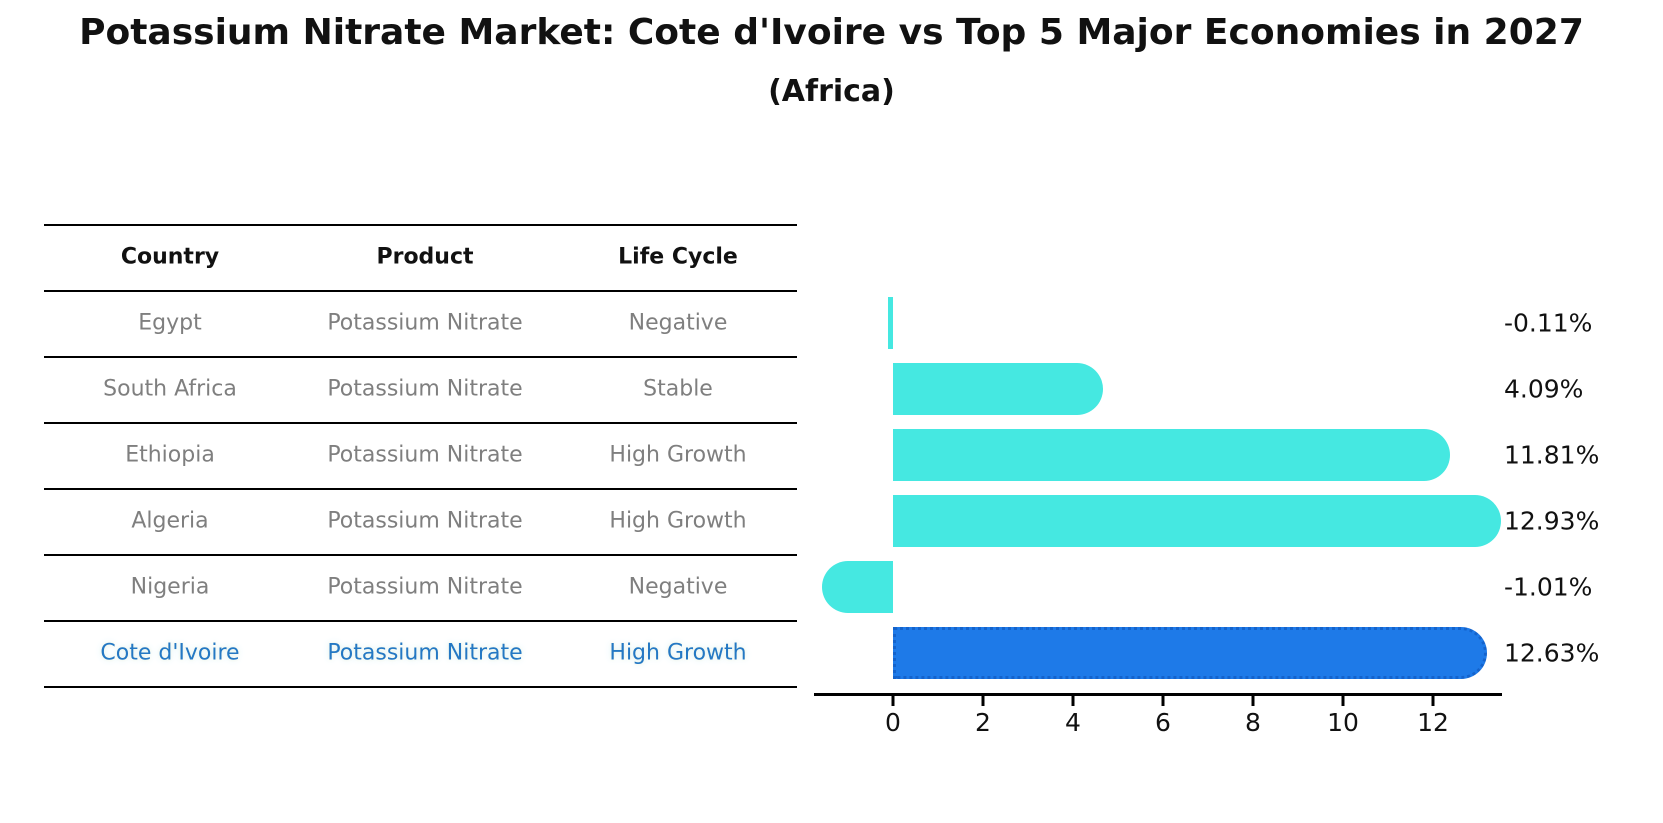 The width and height of the screenshot is (1663, 823). Describe the element at coordinates (678, 653) in the screenshot. I see `table-cell-life-cycle-cote-d-ivoire: High Growth` at that location.